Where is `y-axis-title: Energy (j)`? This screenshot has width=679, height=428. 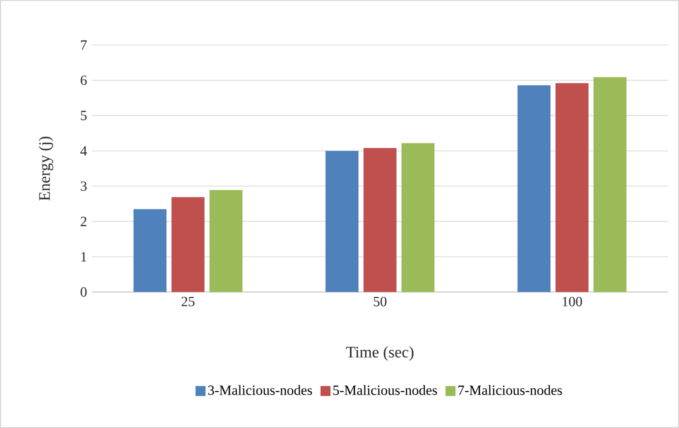
y-axis-title: Energy (j) is located at coordinates (46, 168).